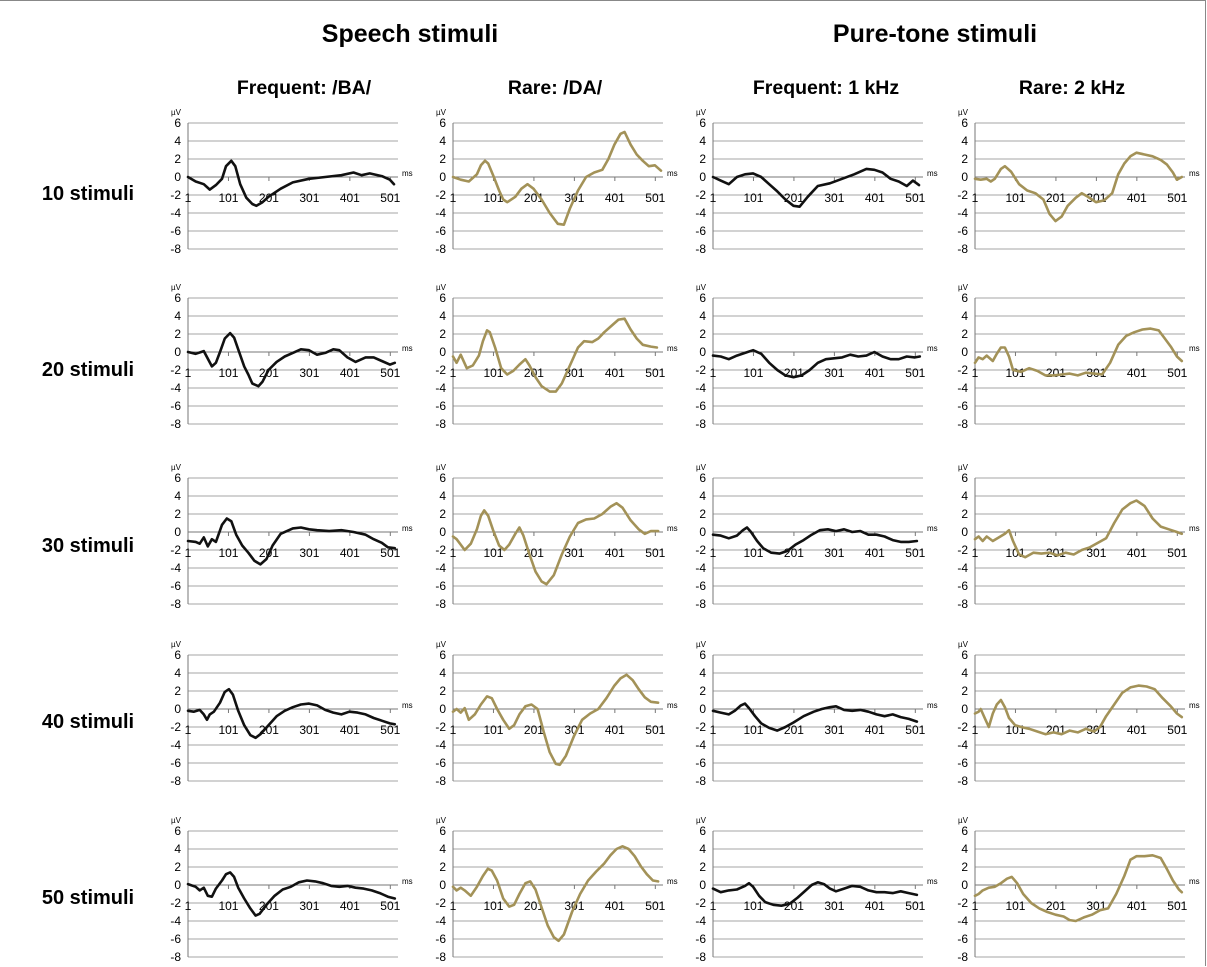 The image size is (1207, 967). What do you see at coordinates (1072, 88) in the screenshot?
I see `column-title: Rare: 2 kHz` at bounding box center [1072, 88].